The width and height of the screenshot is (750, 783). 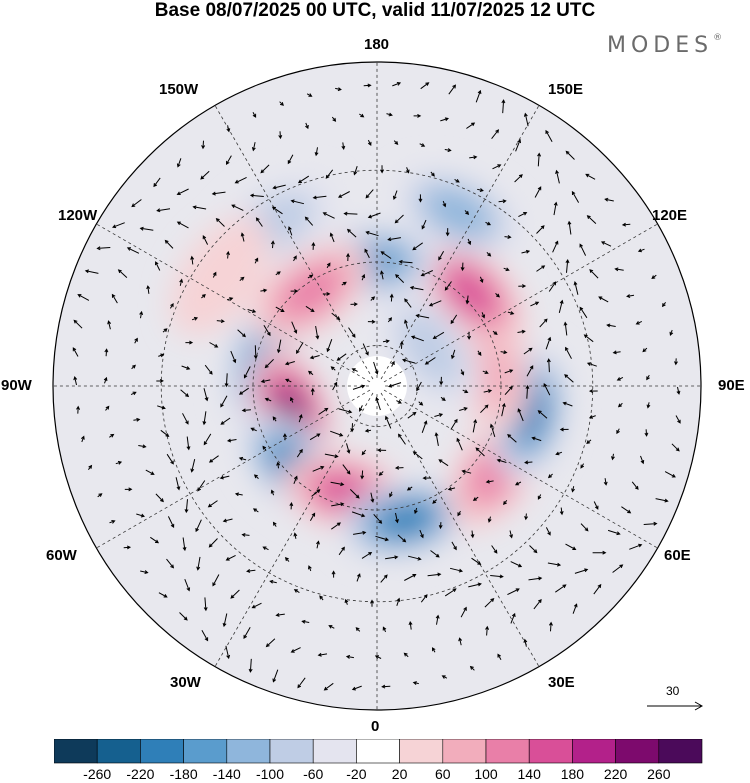 What do you see at coordinates (718, 38) in the screenshot?
I see `registered-mark: ®` at bounding box center [718, 38].